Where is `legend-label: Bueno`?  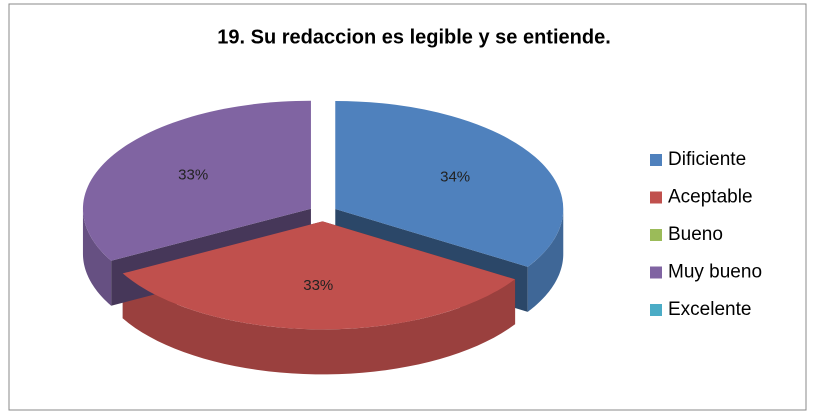 legend-label: Bueno is located at coordinates (695, 234).